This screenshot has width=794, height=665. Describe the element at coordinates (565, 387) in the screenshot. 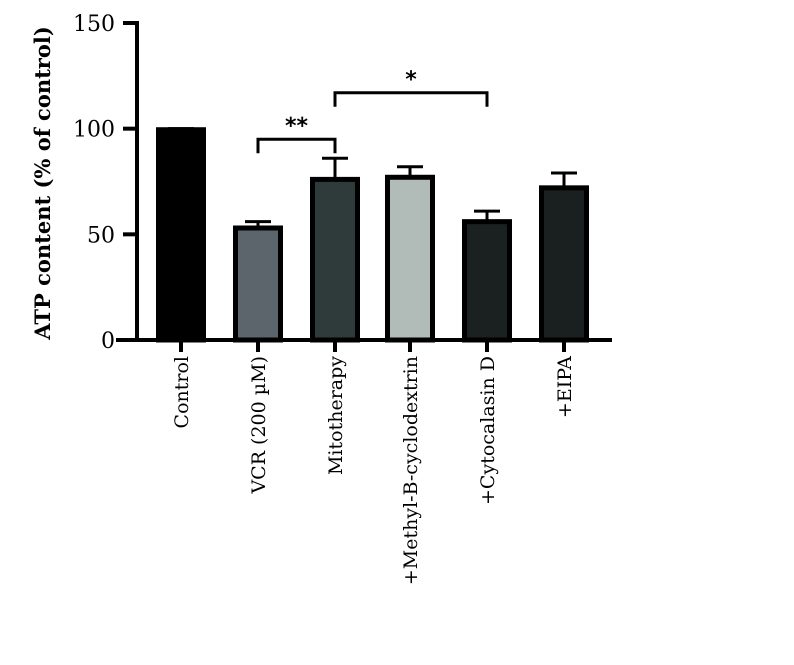

I see `x-tick-label: +EIPA` at that location.